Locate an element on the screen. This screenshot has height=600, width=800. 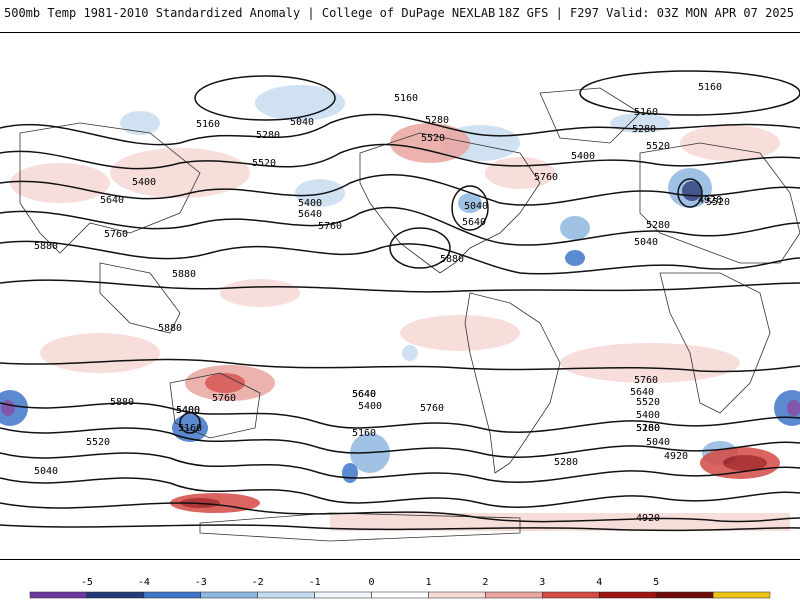
colorbar-tick-label: -5 is located at coordinates (87, 582).